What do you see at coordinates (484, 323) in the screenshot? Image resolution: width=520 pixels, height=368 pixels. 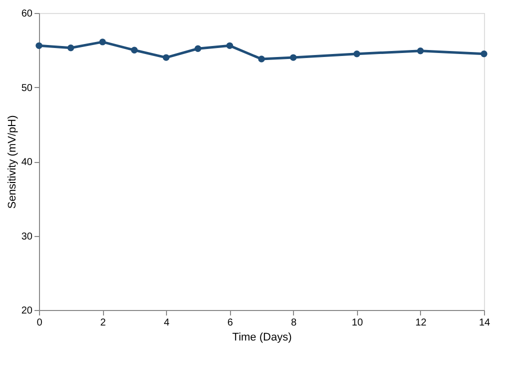 I see `x-tick-label: 14` at bounding box center [484, 323].